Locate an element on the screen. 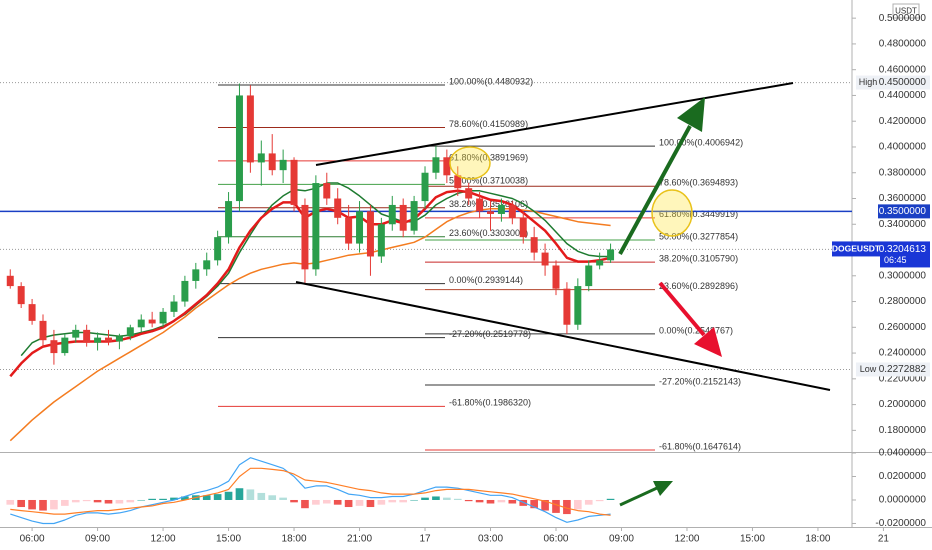  macd-line is located at coordinates (310, 491).